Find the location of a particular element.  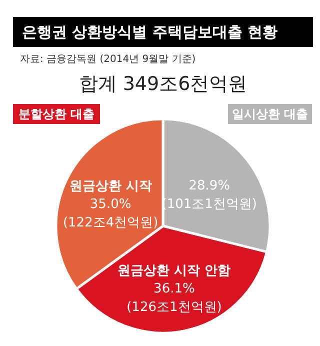

data-label: 35.0% (122조4천억원) is located at coordinates (110, 213).